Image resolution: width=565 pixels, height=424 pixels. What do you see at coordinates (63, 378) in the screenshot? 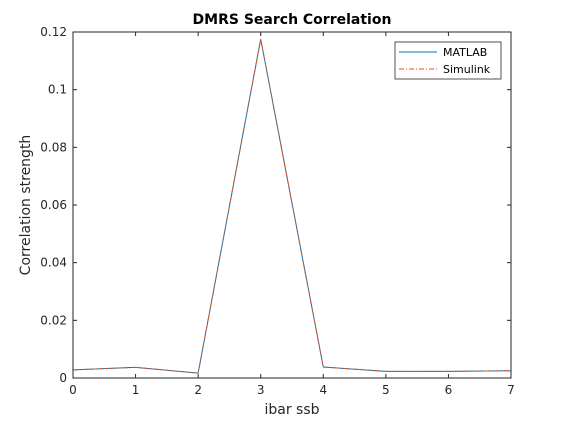
I see `y-tick-label: 0` at bounding box center [63, 378].